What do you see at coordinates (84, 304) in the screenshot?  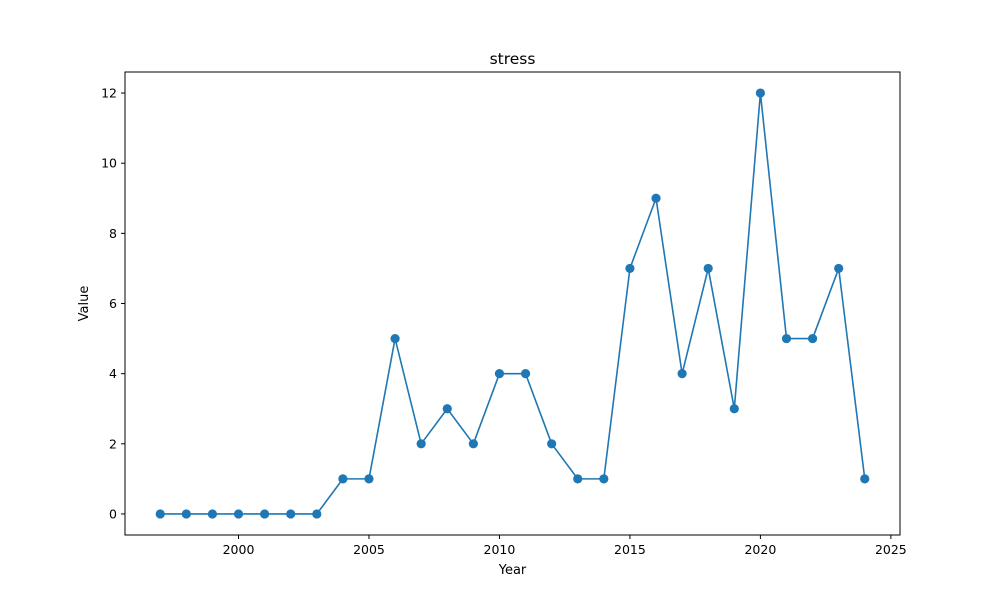 I see `y-axis-label: Value` at bounding box center [84, 304].